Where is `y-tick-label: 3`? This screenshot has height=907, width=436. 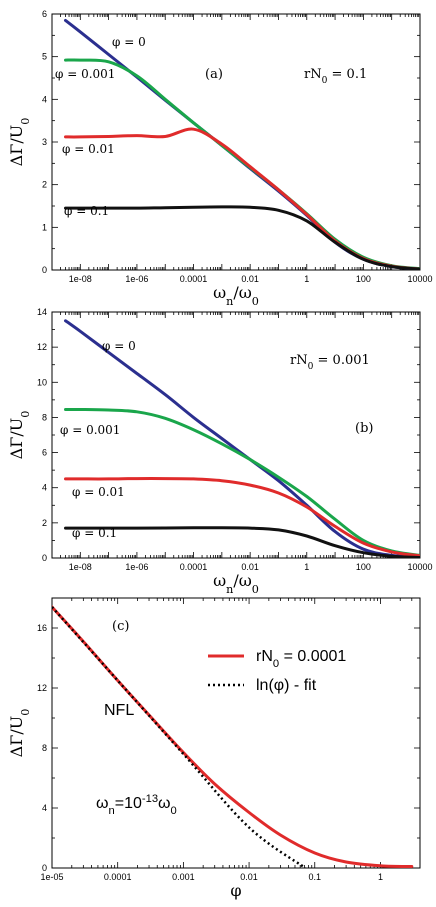
y-tick-label: 3 is located at coordinates (44, 142).